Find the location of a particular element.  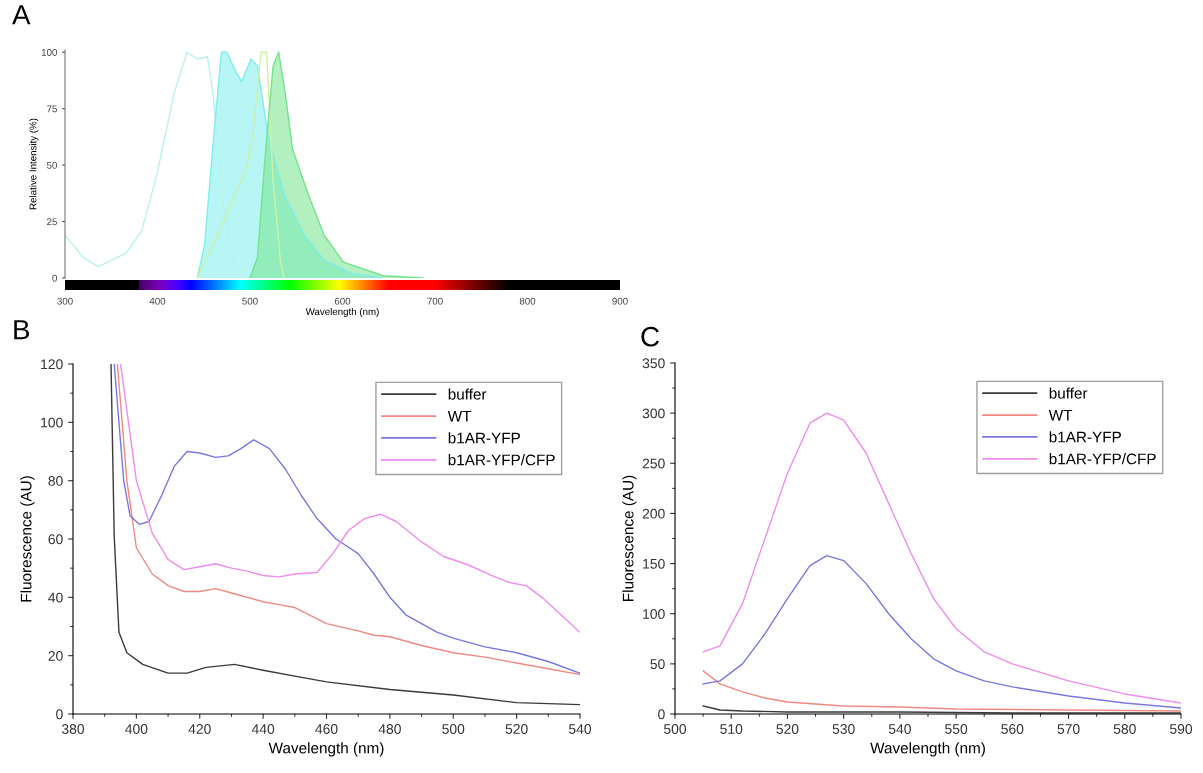

x-tick-label: 560 is located at coordinates (1012, 729).